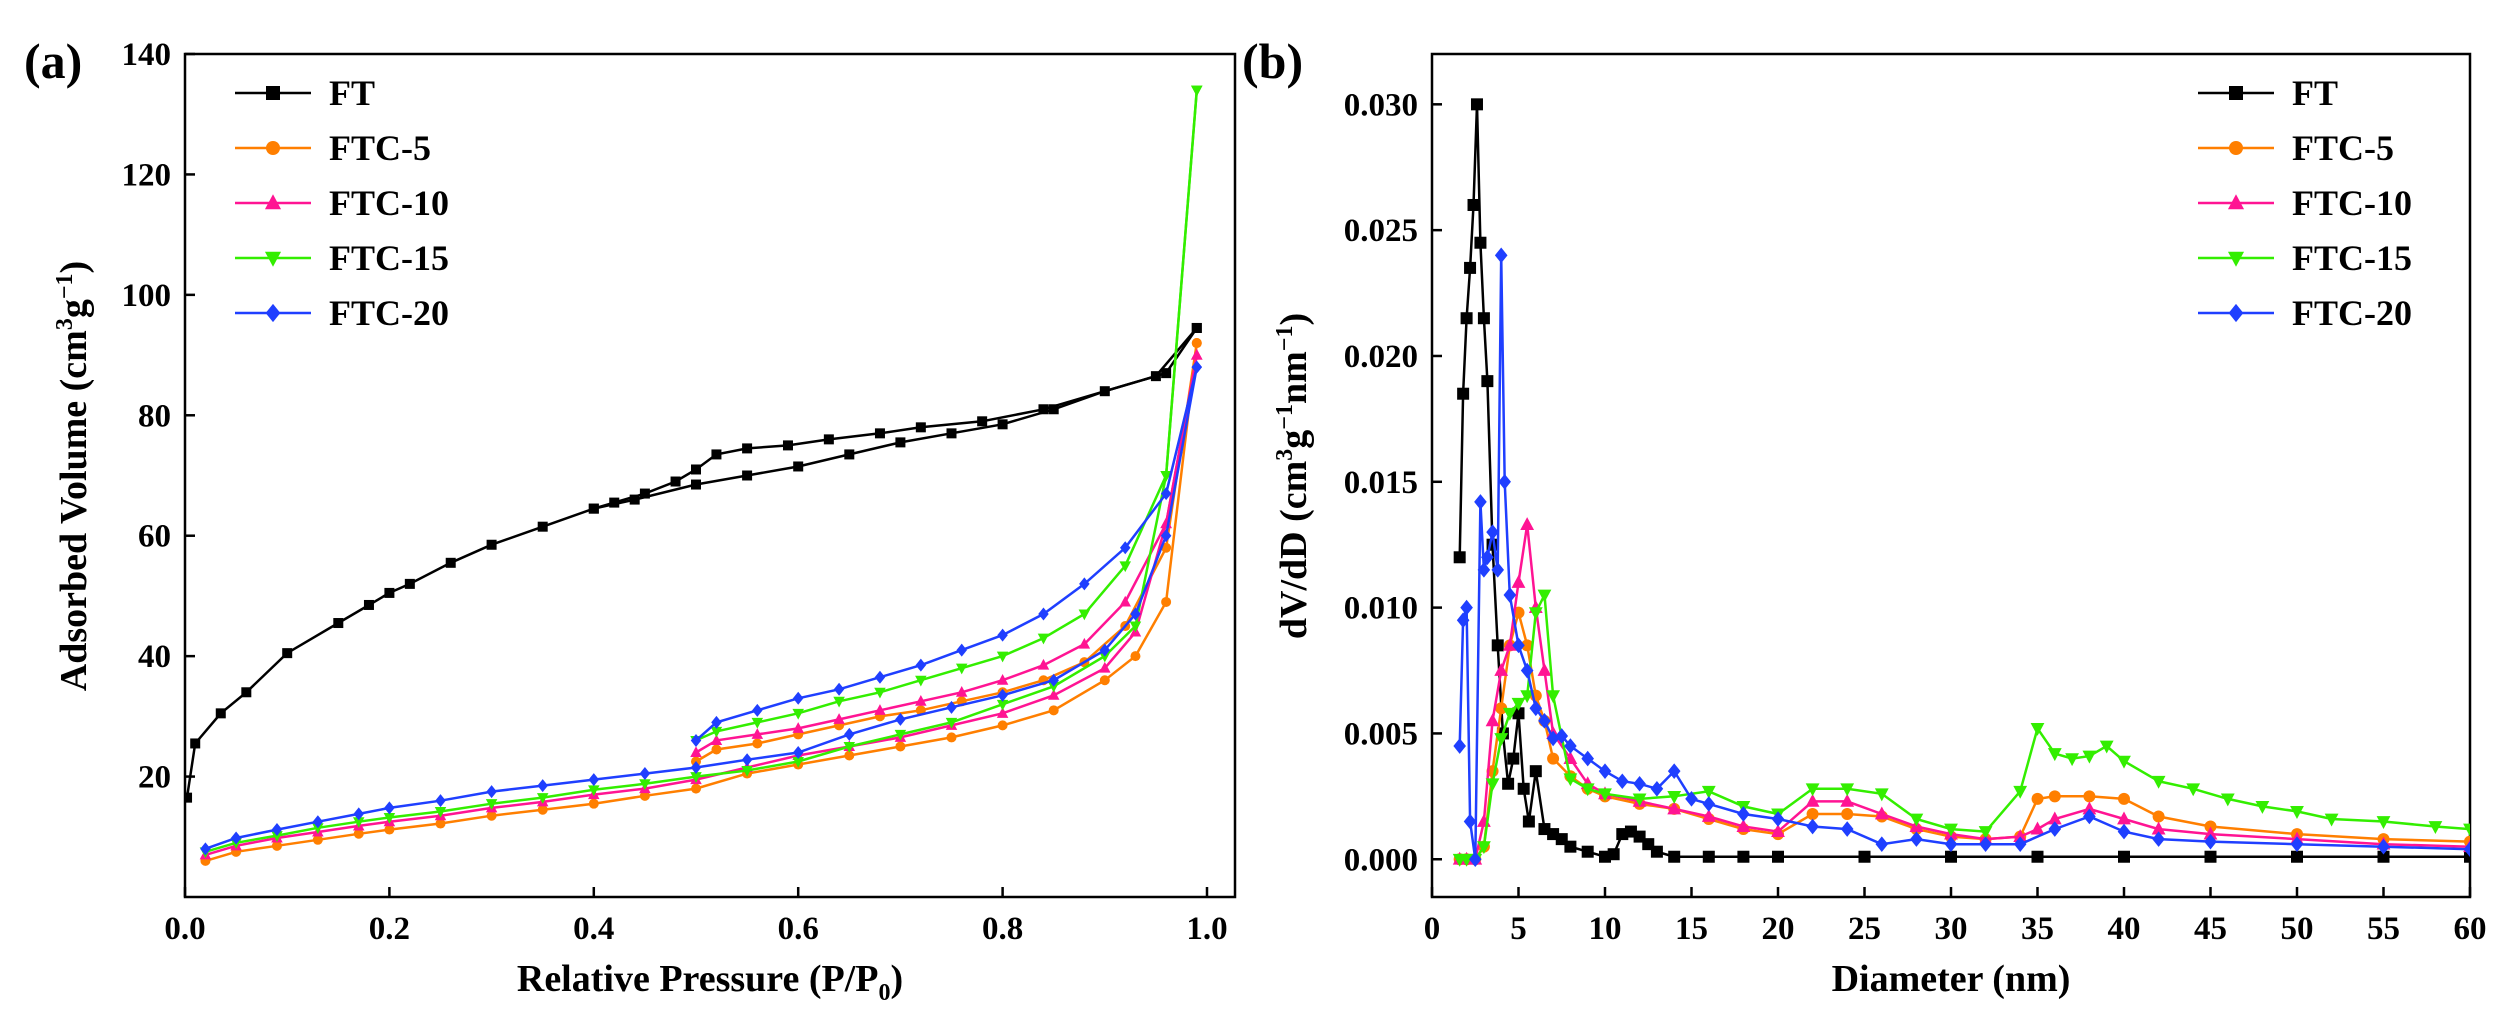  What do you see at coordinates (1381, 860) in the screenshot?
I see `y-tick-label: 0.000` at bounding box center [1381, 860].